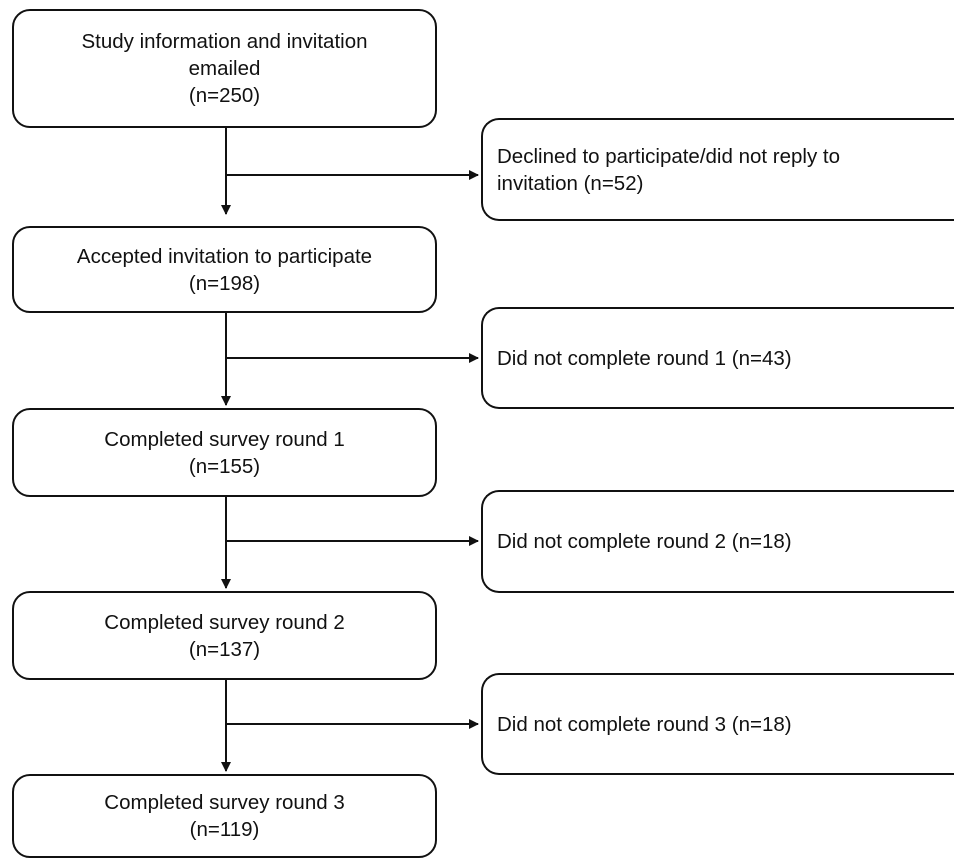  I want to click on exclusion-round-1: Did not complete round 1 (n=43), so click(717, 358).